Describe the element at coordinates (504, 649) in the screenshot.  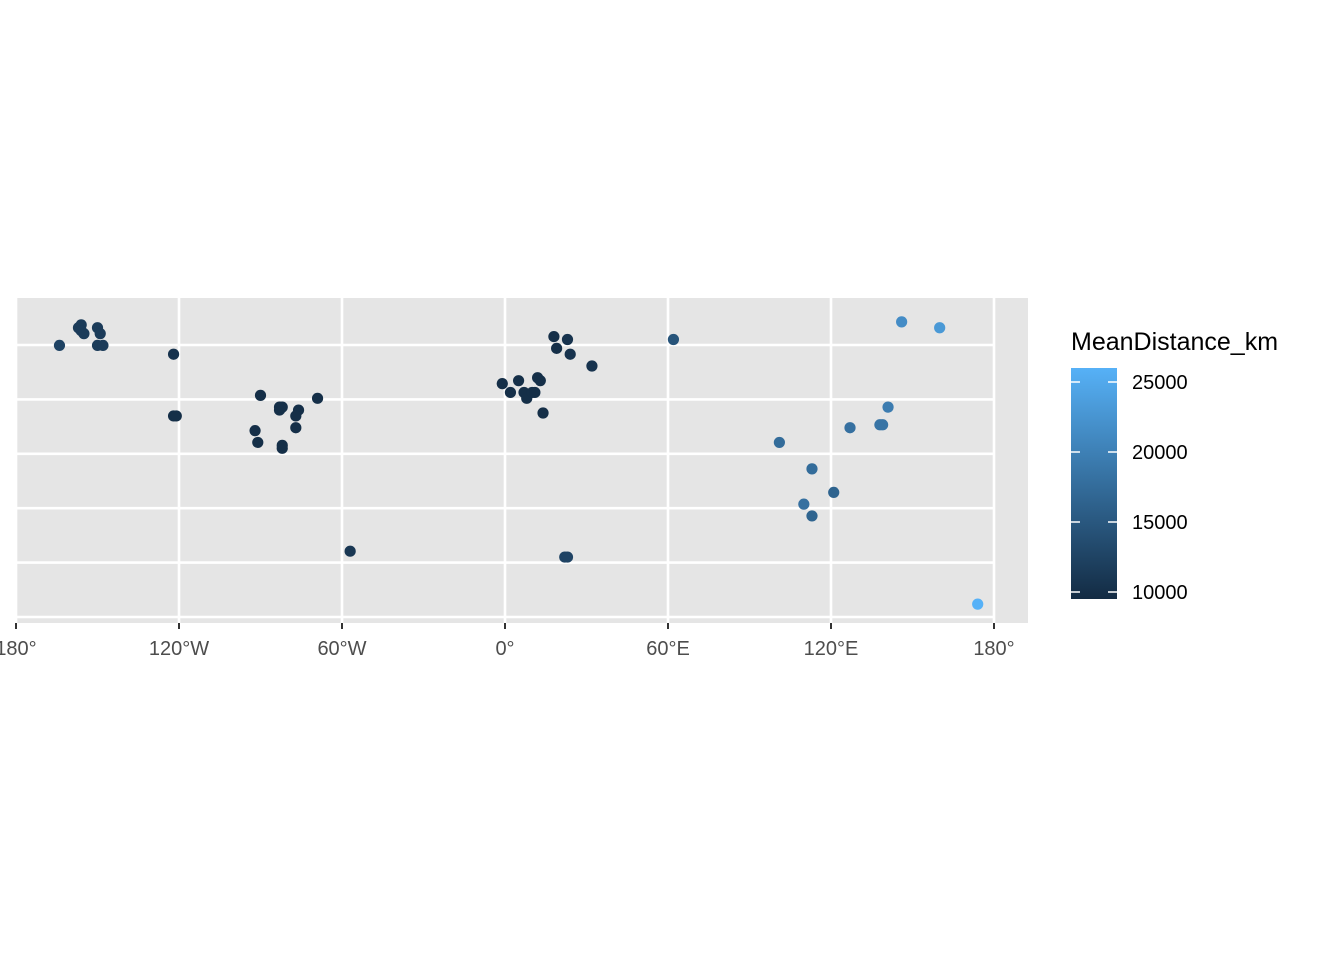
I see `x-tick-label: 0°` at that location.